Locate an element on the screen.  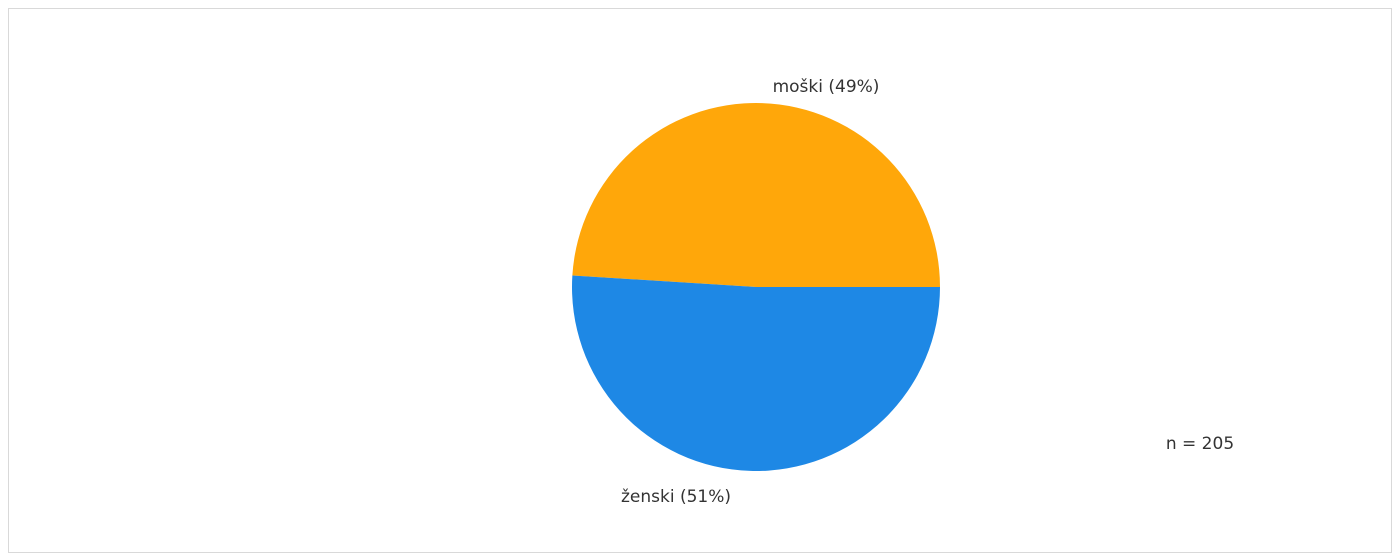
pie-slice-moski is located at coordinates (756, 194).